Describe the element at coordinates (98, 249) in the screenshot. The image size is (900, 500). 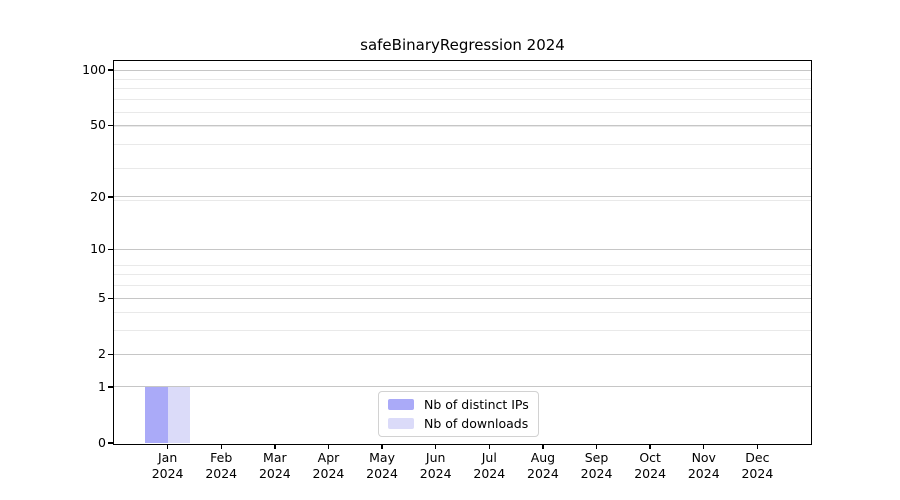
I see `y-tick-label: 10` at that location.